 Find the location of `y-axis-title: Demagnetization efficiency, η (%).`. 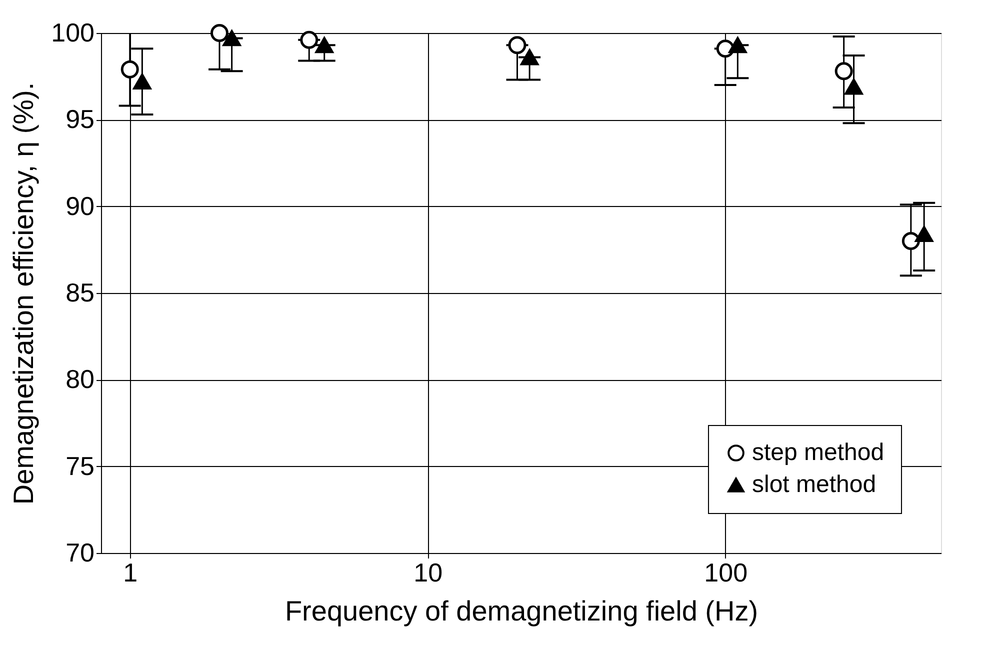

y-axis-title: Demagnetization efficiency, η (%). is located at coordinates (24, 293).